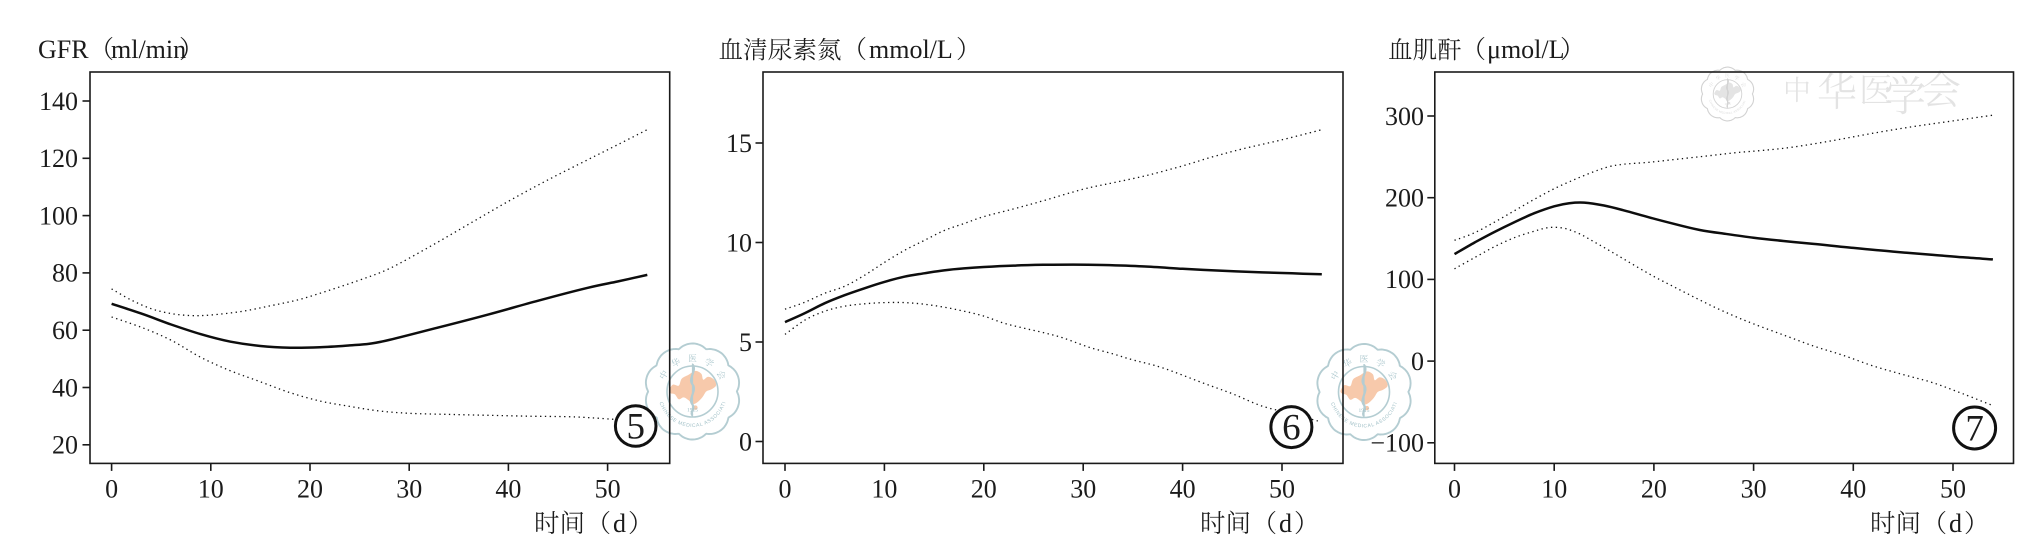 The image size is (2040, 546). Describe the element at coordinates (148, 49) in the screenshot. I see `svg-text: ml/min` at that location.